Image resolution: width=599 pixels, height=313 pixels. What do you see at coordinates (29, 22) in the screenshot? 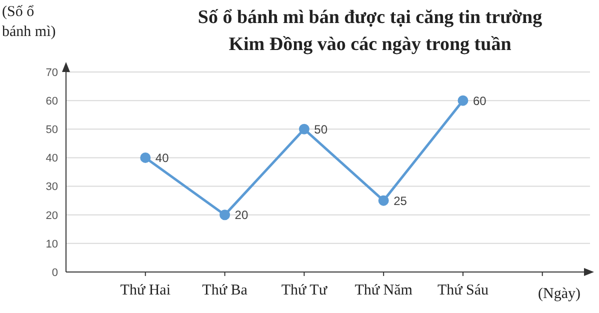
I see `y-axis-title: (Số ổ bánh mì)` at bounding box center [29, 22].